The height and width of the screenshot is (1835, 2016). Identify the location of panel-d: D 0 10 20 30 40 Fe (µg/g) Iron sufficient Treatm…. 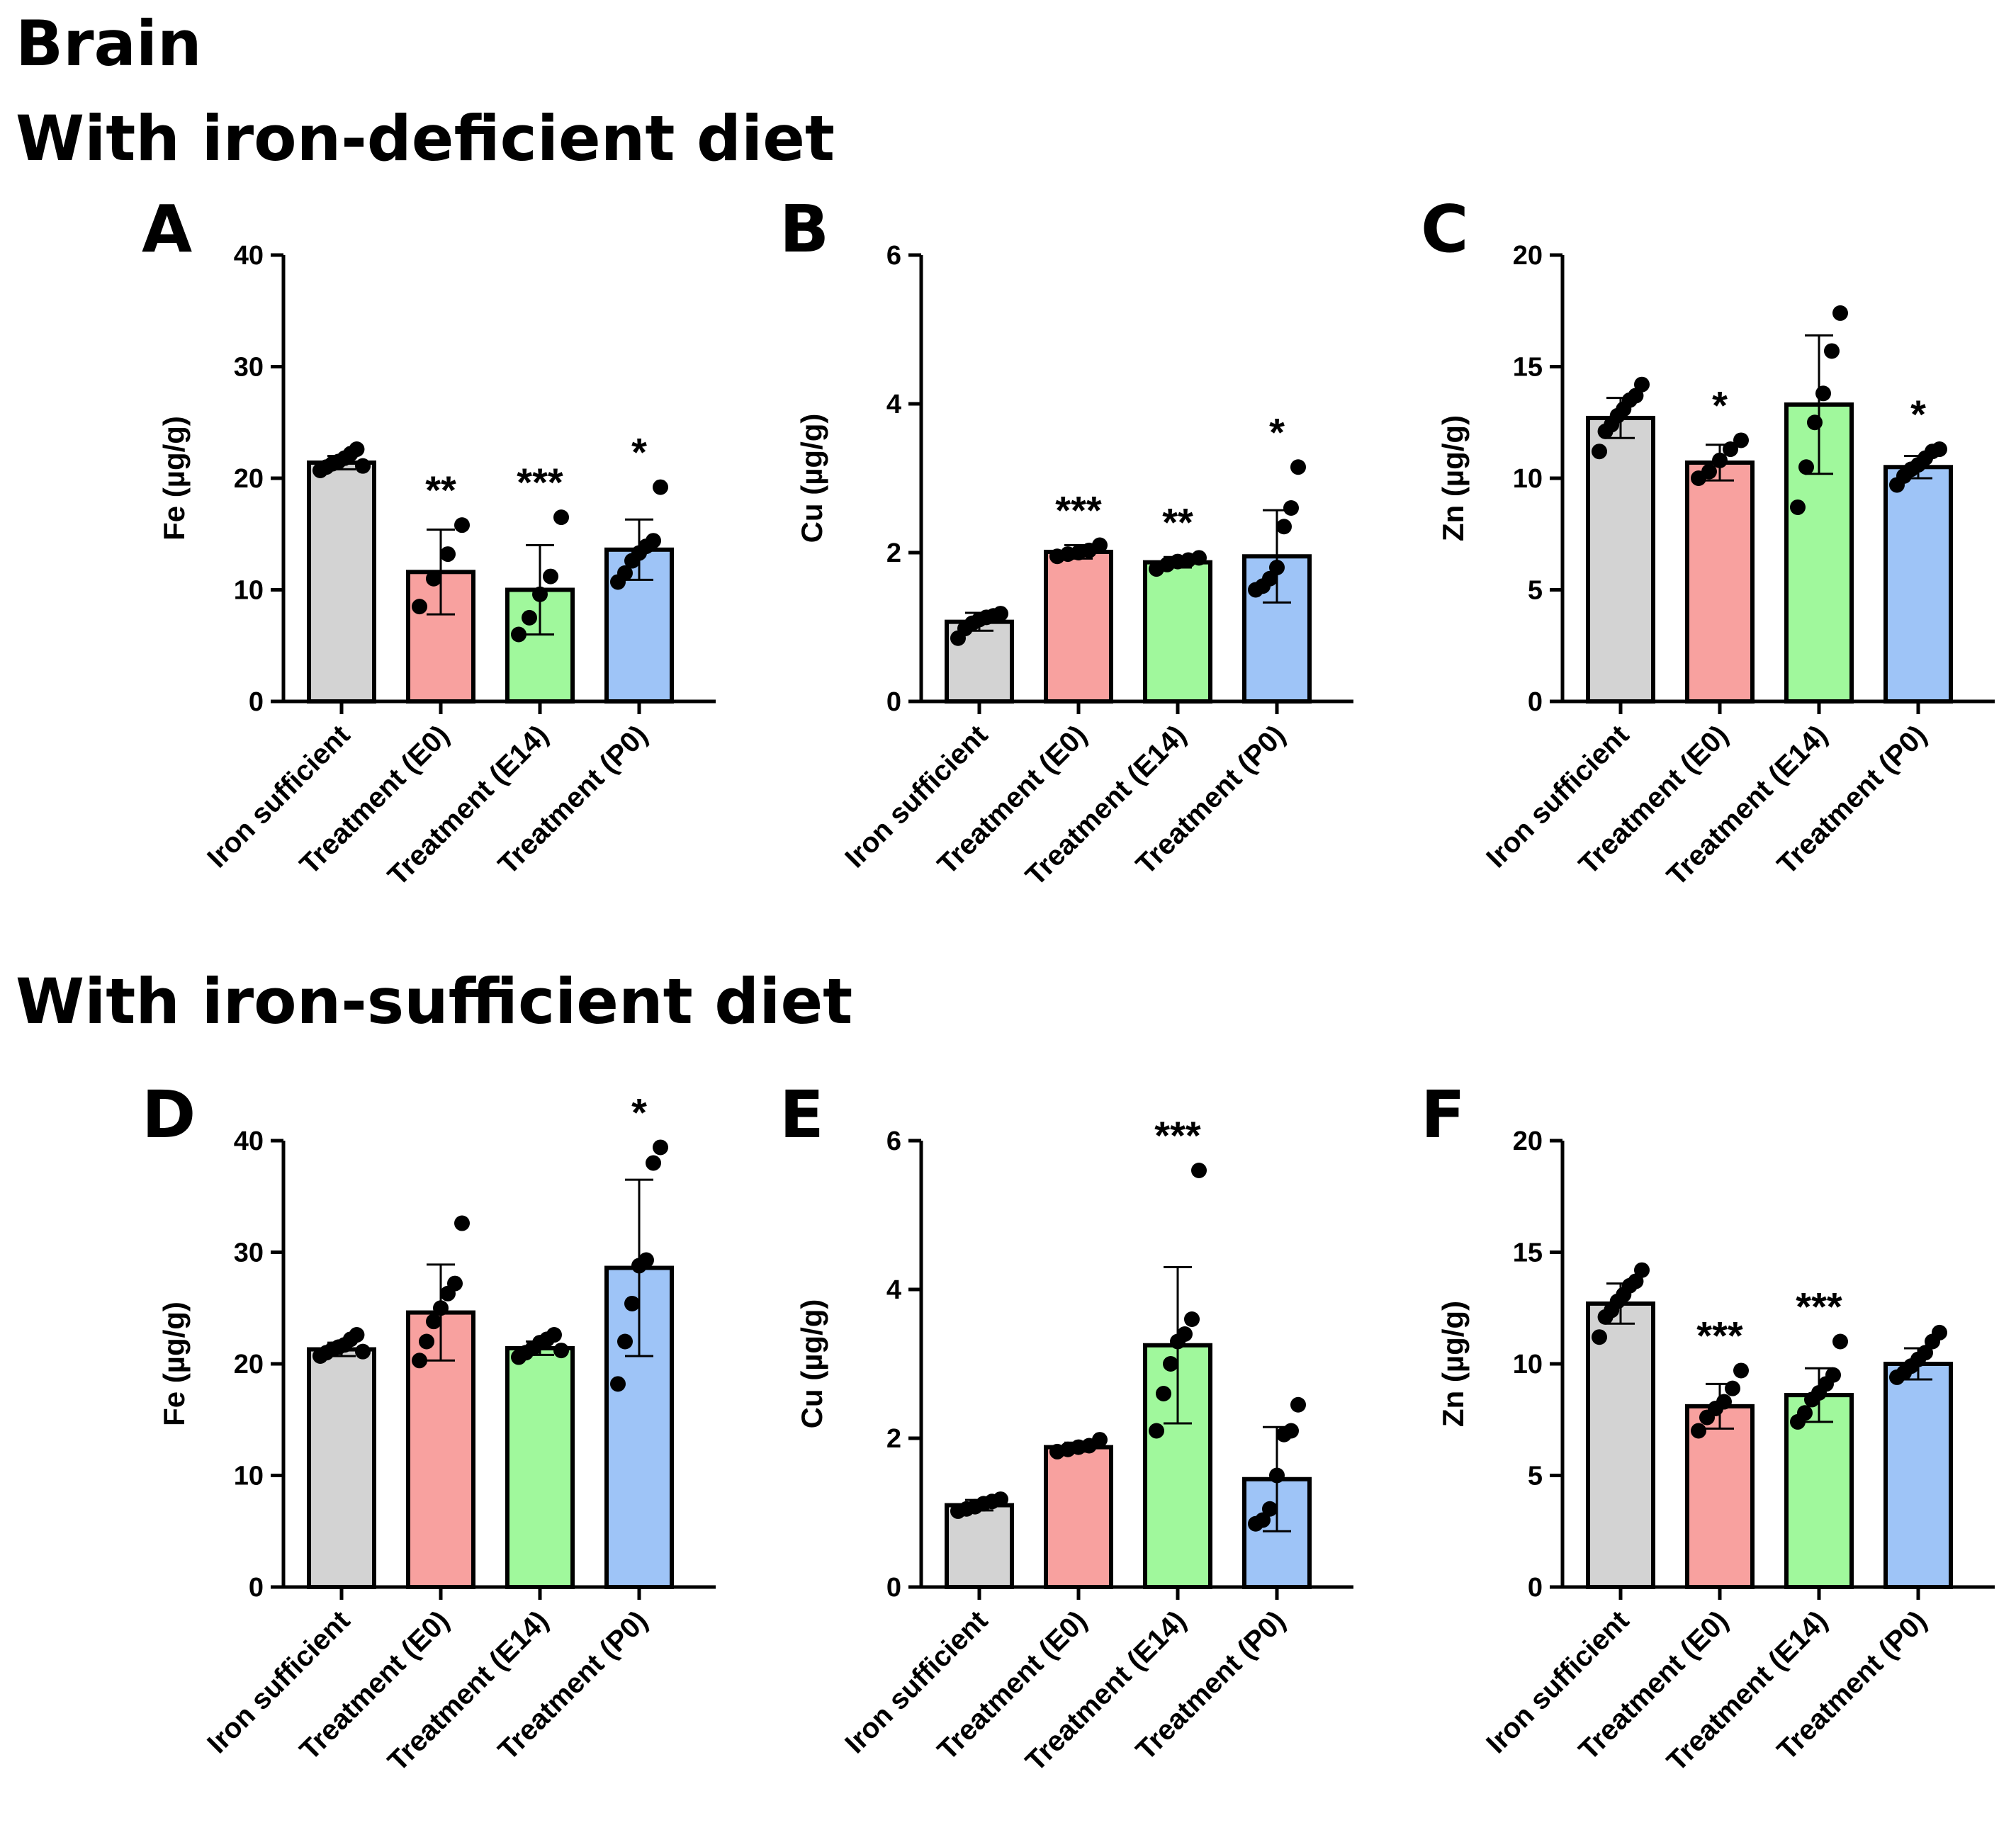
(454, 1445).